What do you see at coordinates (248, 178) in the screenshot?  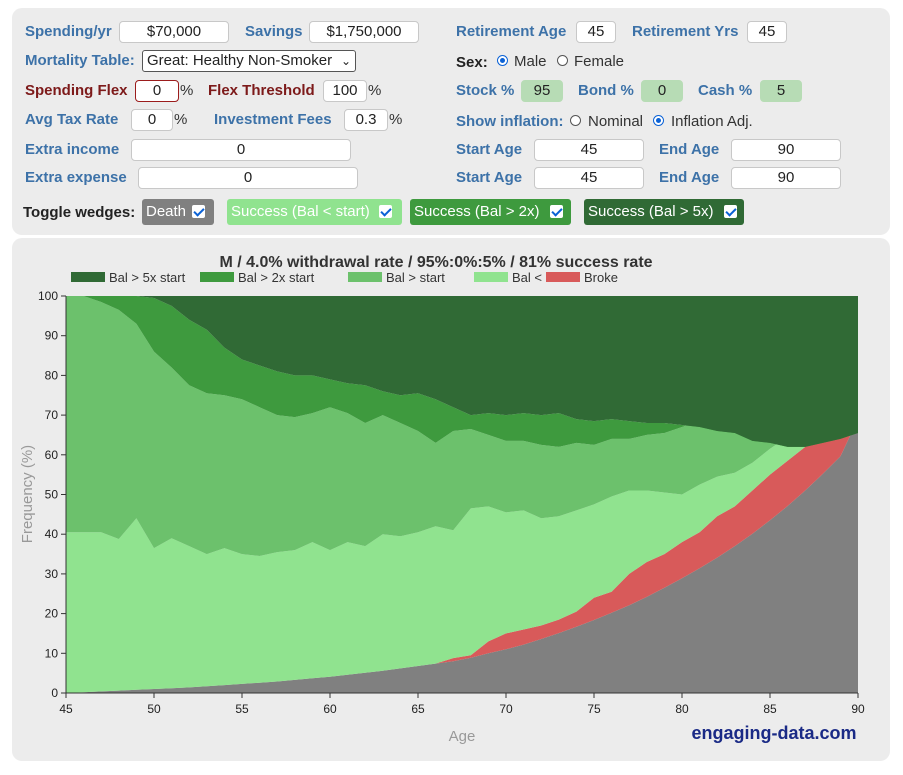 I see `extra-expense-input: 0` at bounding box center [248, 178].